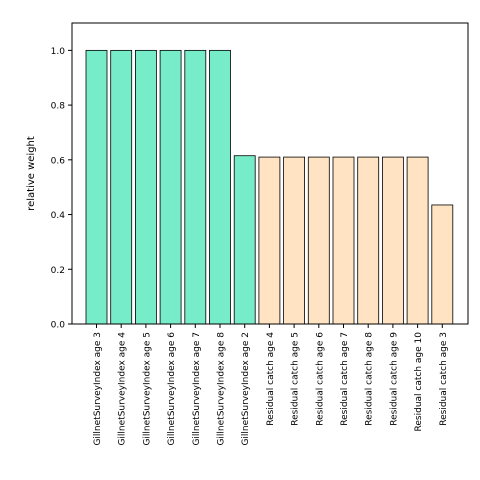 The height and width of the screenshot is (480, 480). Describe the element at coordinates (58, 326) in the screenshot. I see `y-tick-label: 0.0` at that location.